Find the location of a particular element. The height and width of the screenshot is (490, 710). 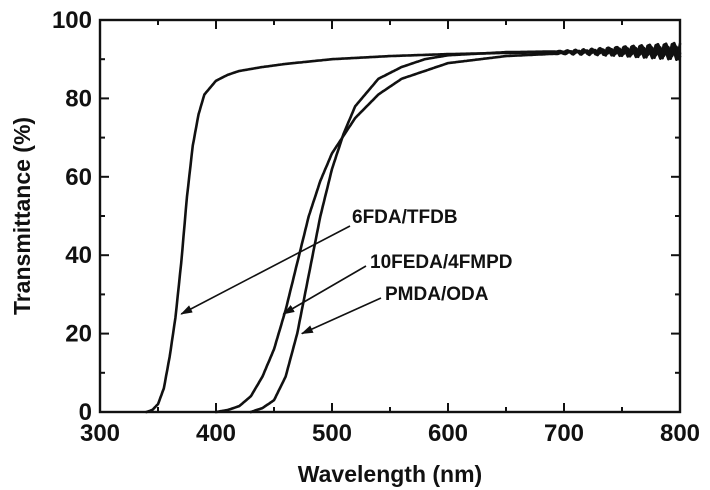

x-tick-label: 700 is located at coordinates (564, 433).